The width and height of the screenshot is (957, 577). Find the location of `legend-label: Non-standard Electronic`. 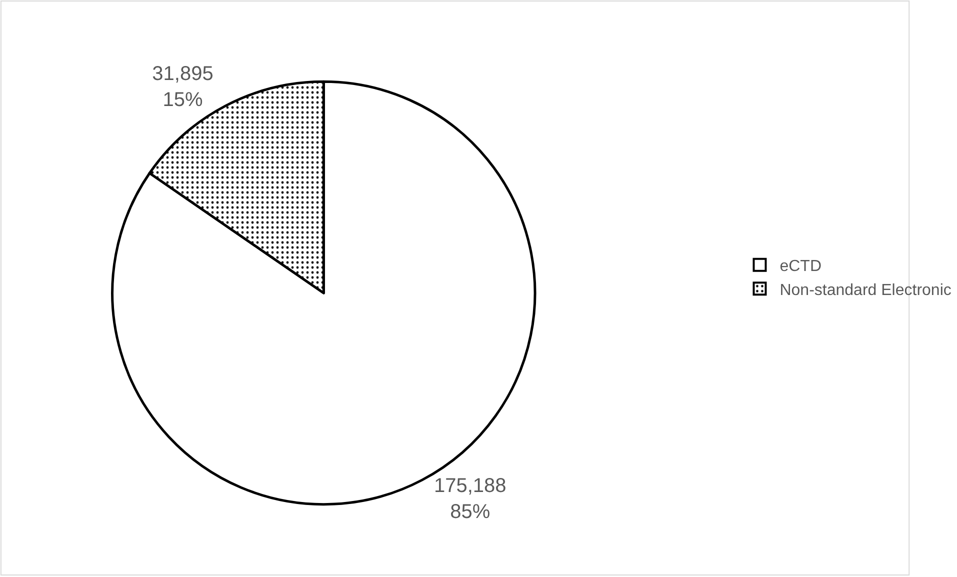

legend-label: Non-standard Electronic is located at coordinates (866, 290).